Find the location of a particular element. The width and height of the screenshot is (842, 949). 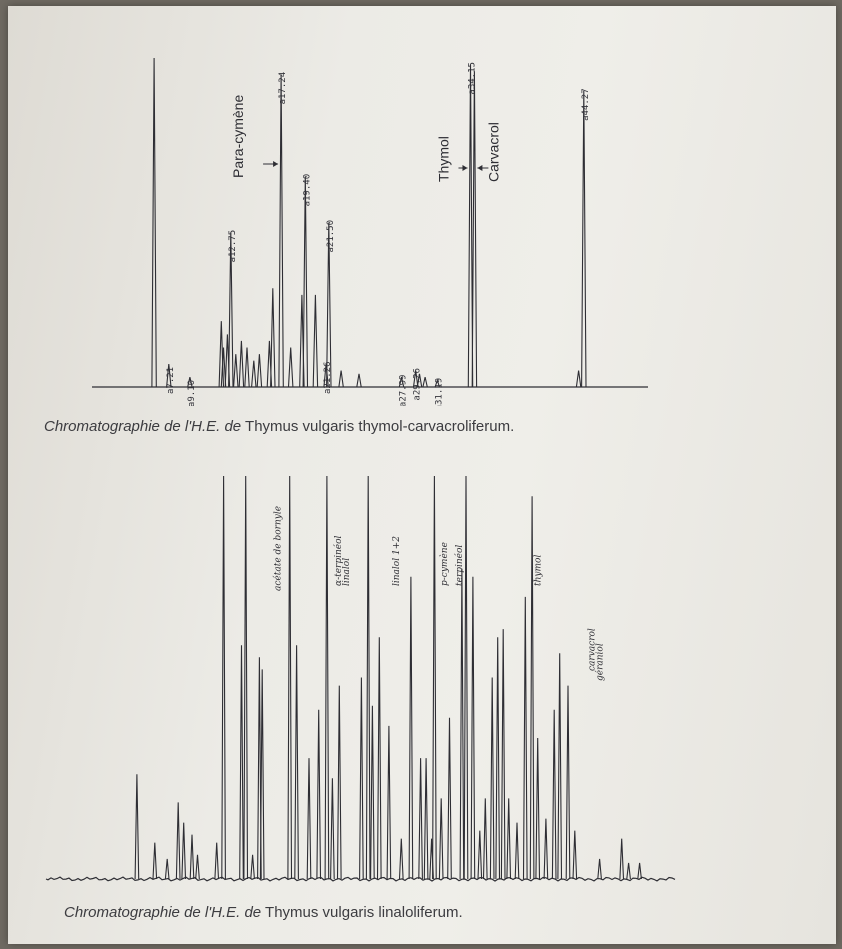

chart-1-compound-label-2: Carvacrol is located at coordinates (493, 152).